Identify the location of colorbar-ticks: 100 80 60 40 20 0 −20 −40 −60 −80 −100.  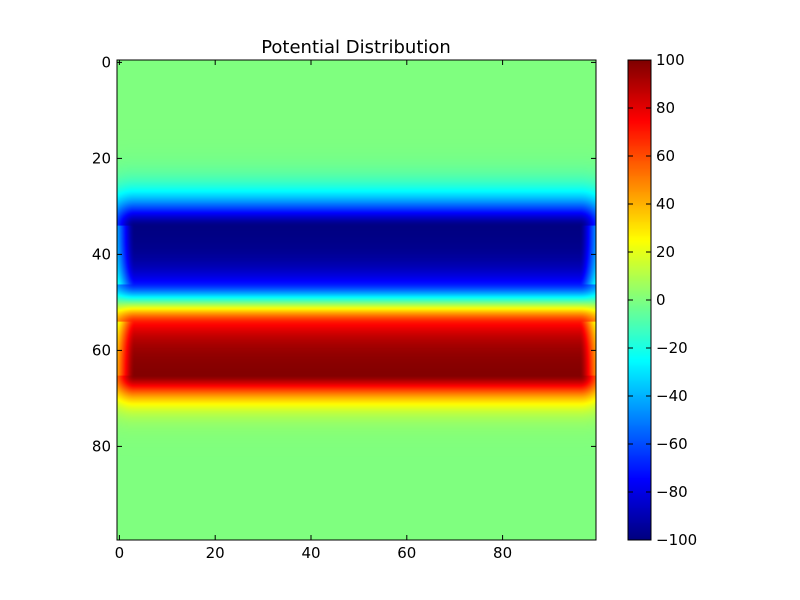
(662, 300).